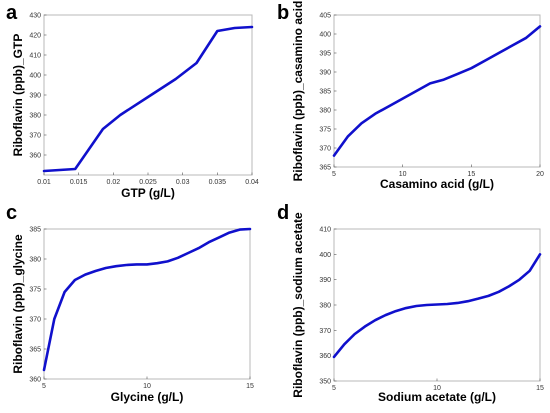 This screenshot has height=413, width=550. I want to click on y-axis-title: Riboflavin (ppb)_sodium acetate, so click(298, 305).